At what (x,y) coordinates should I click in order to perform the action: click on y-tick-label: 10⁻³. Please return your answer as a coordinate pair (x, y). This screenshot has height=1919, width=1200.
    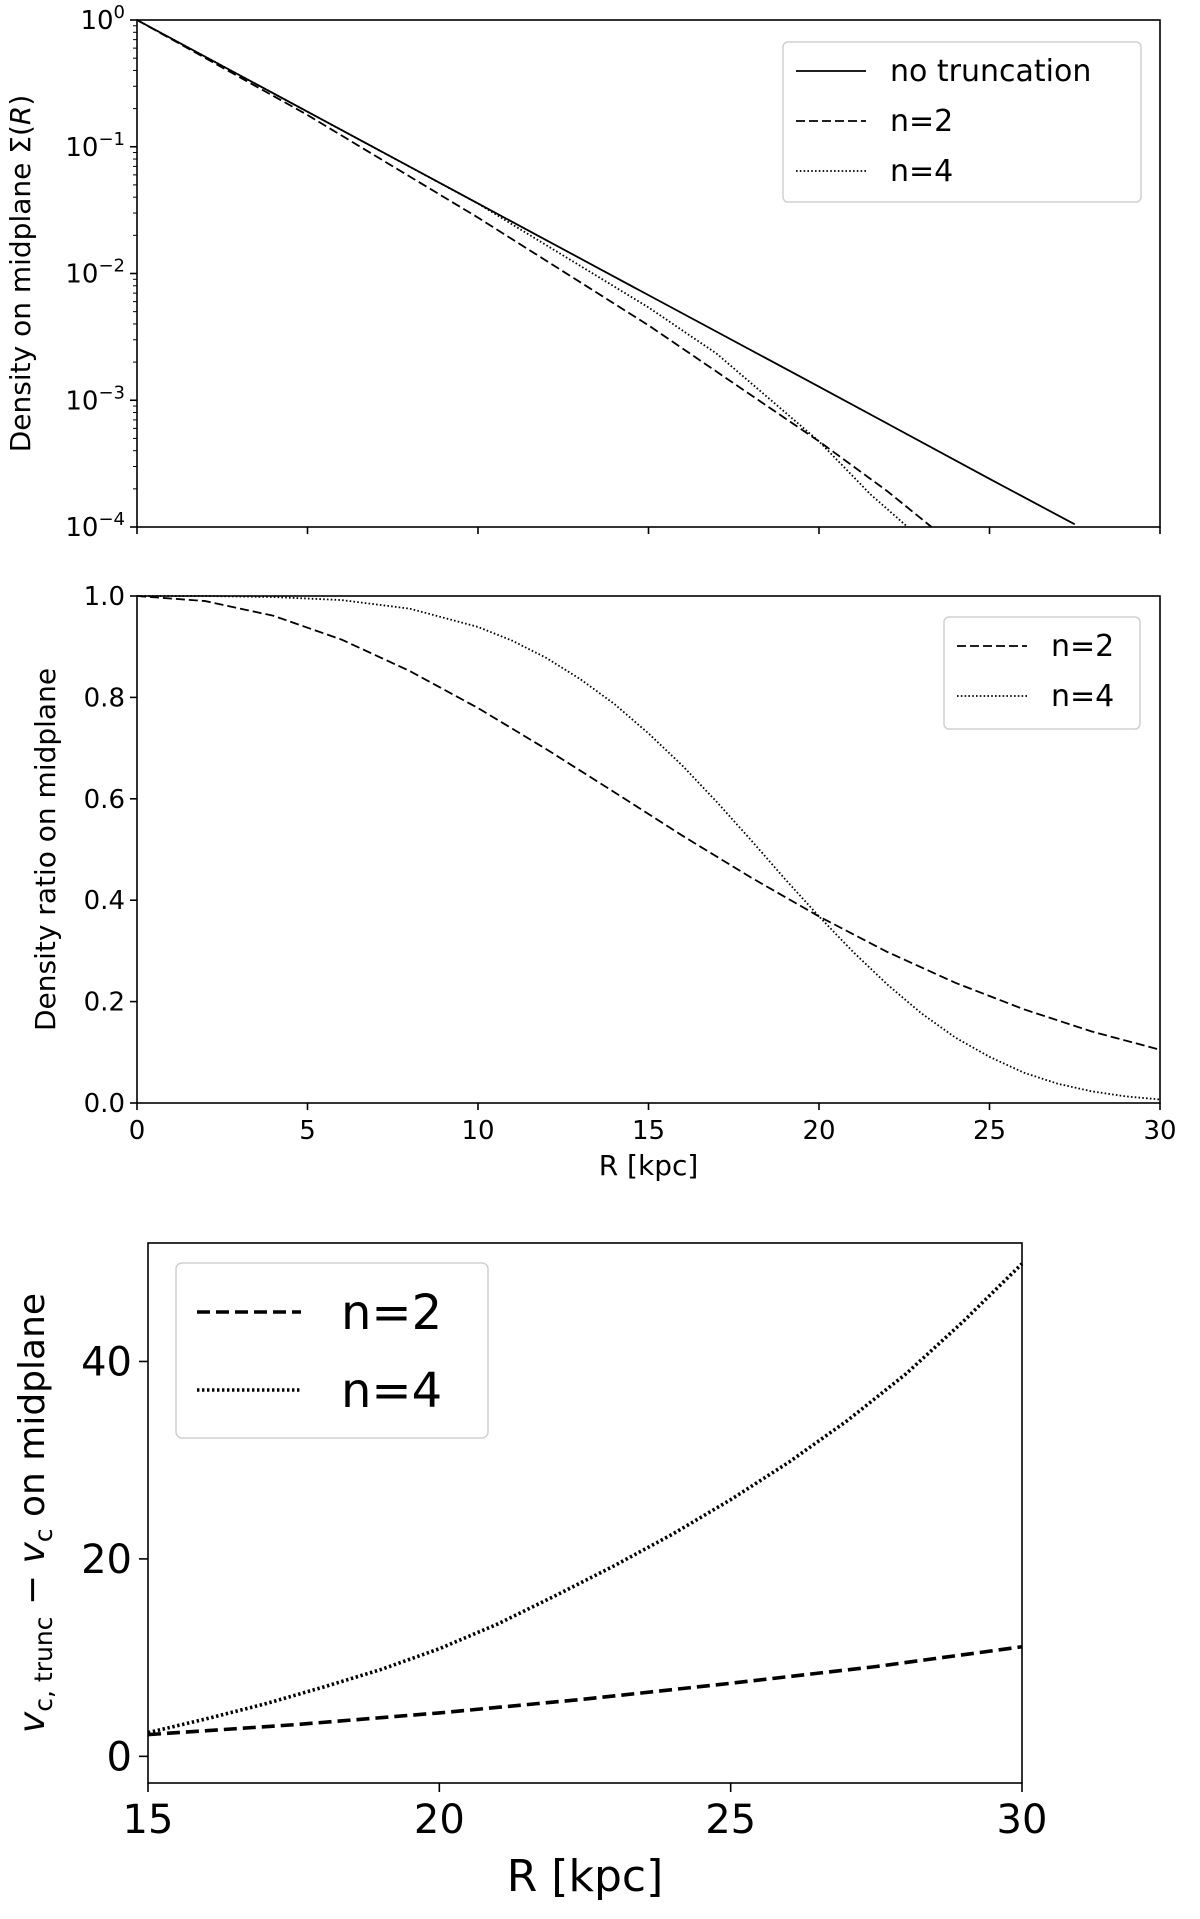
    Looking at the image, I should click on (95, 399).